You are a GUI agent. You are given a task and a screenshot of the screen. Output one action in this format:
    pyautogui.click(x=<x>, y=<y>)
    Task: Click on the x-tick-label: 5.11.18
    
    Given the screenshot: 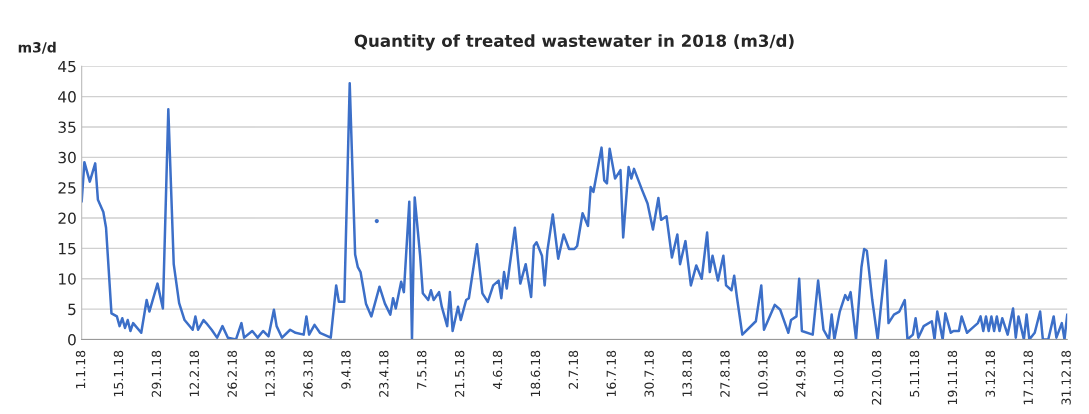 What is the action you would take?
    pyautogui.click(x=914, y=373)
    